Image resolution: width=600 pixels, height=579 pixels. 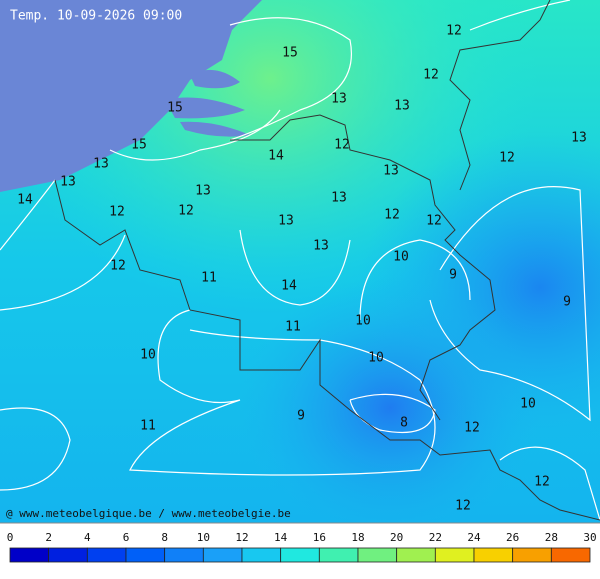 I want to click on estuary, so click(x=207, y=103).